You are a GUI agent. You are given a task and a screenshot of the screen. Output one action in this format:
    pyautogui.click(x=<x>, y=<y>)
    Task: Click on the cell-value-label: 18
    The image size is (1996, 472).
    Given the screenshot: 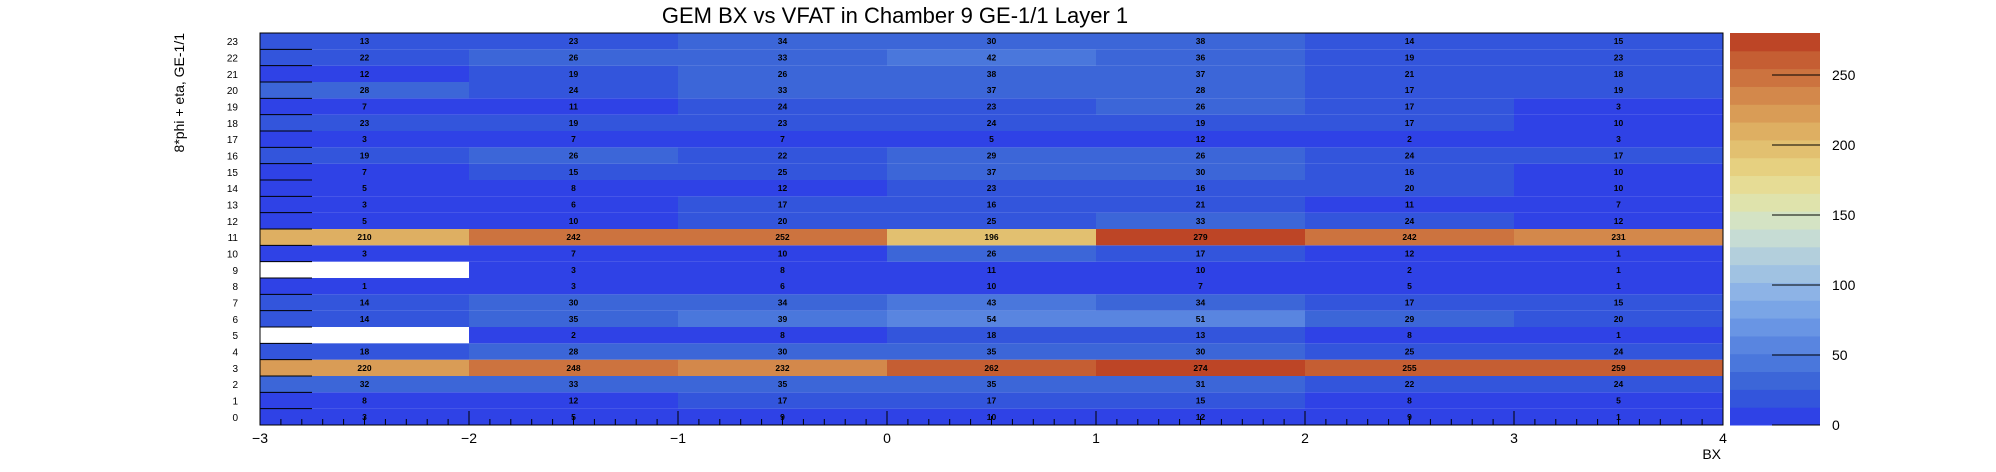 What is the action you would take?
    pyautogui.click(x=992, y=335)
    